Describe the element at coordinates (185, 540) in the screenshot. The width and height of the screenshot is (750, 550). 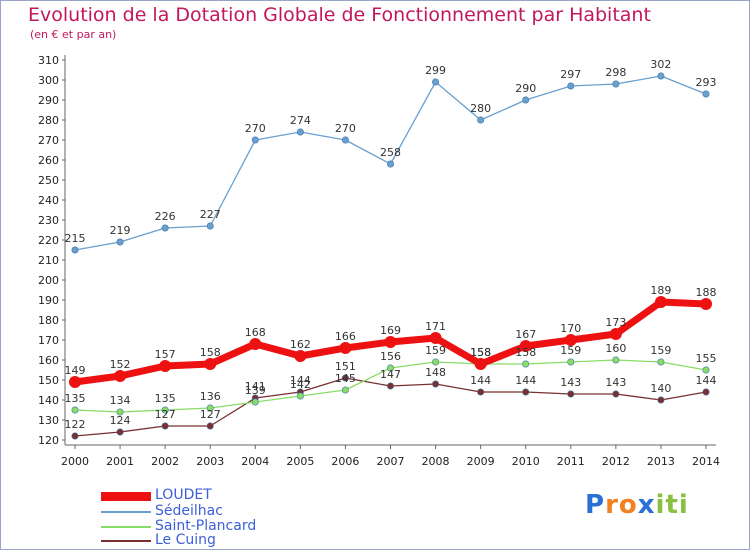
I see `legend-label: Le Cuing` at that location.